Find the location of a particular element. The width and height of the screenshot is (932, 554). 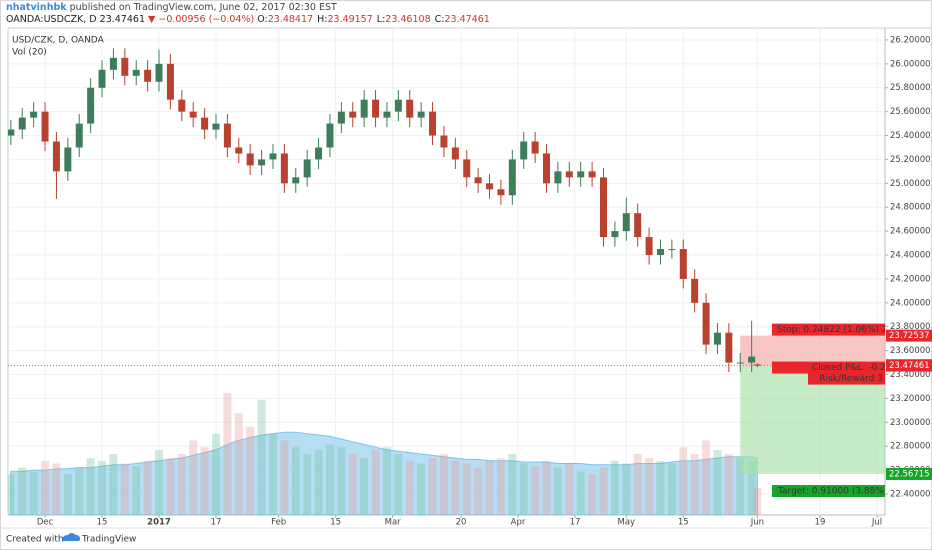

x-tick-label: Mar is located at coordinates (393, 523).